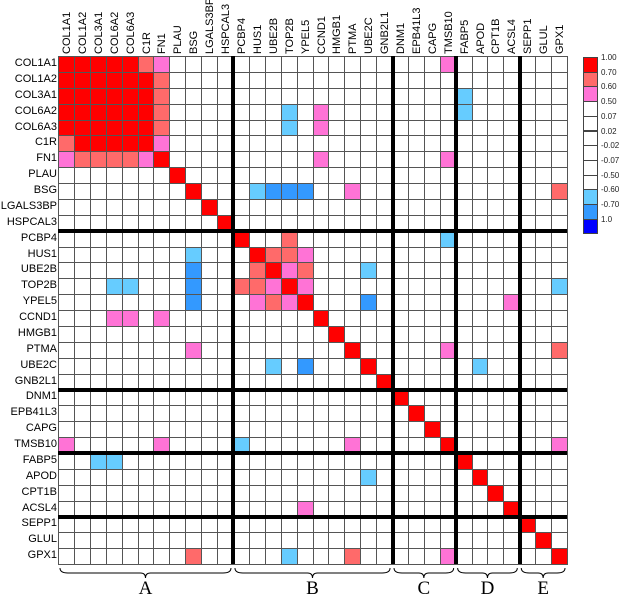  Describe the element at coordinates (401, 38) in the screenshot. I see `column-label: DNM1` at that location.